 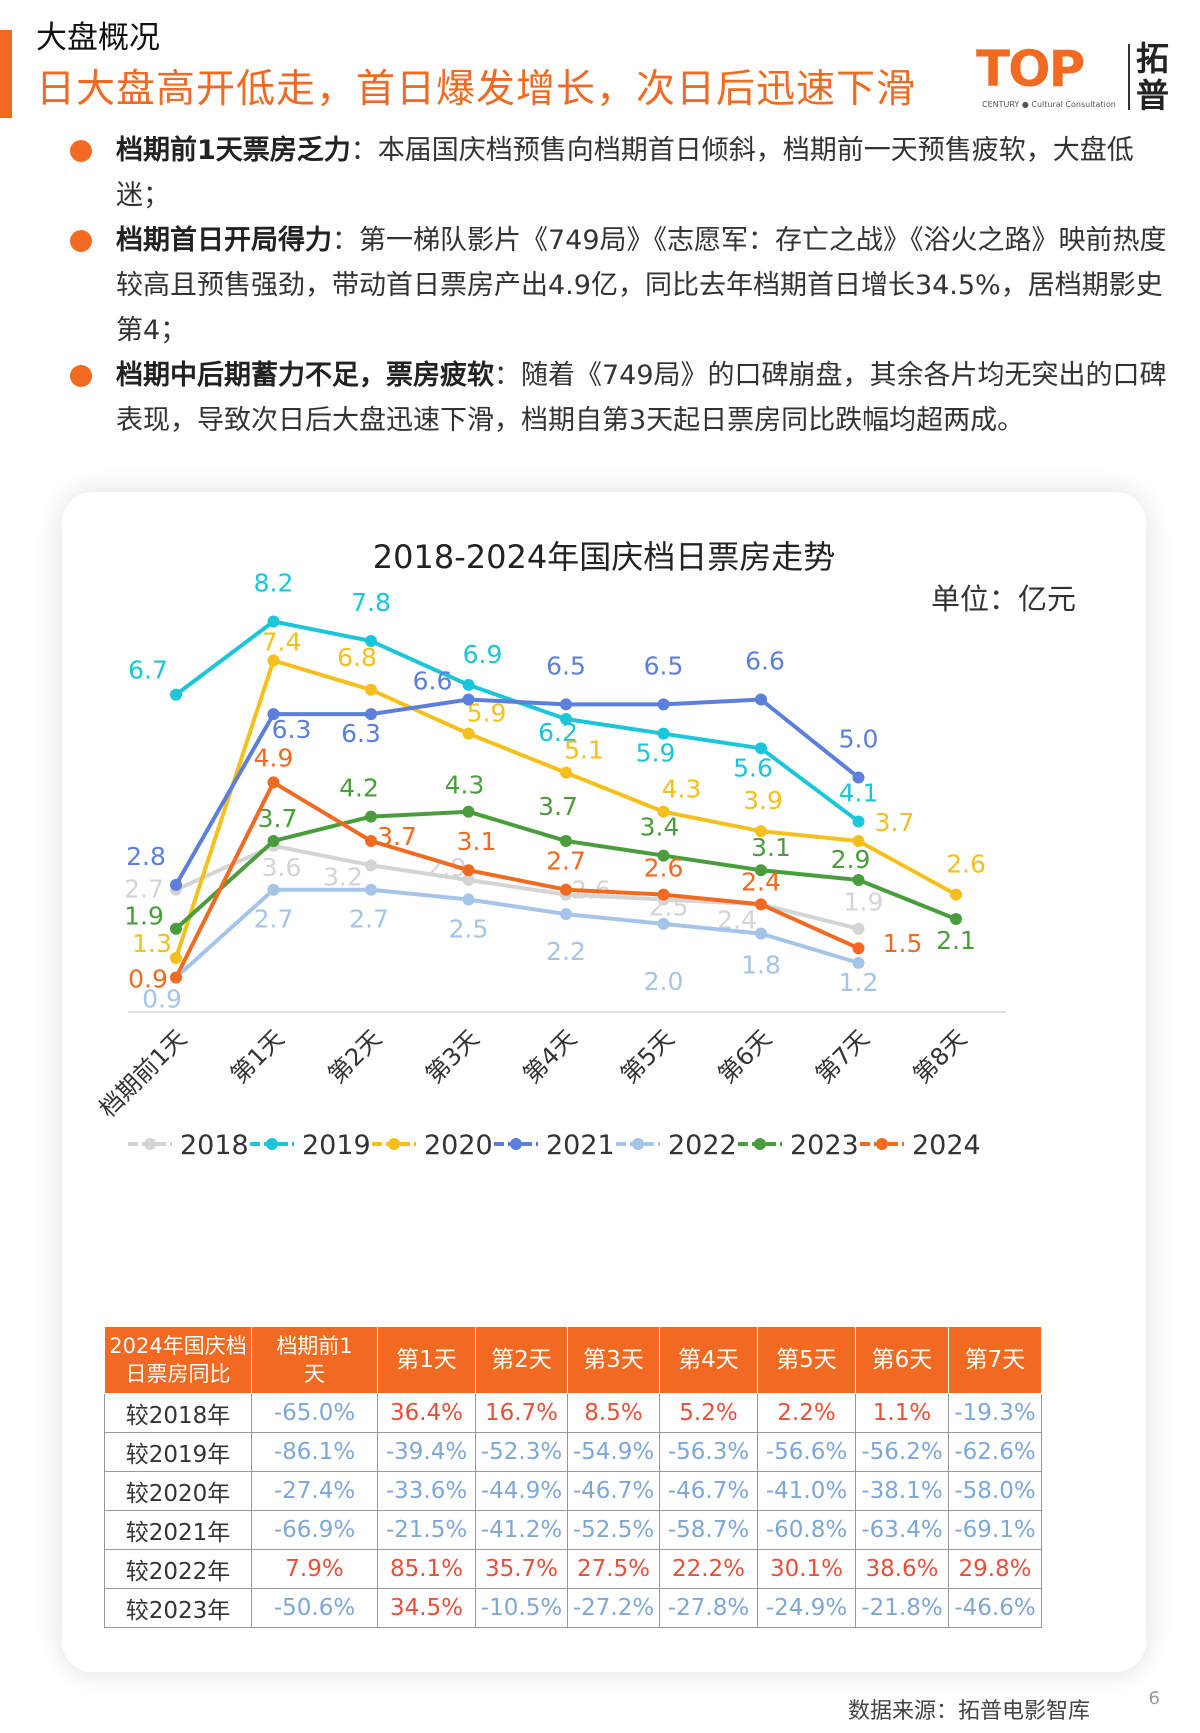 I want to click on table-cell: -46.6%, so click(x=995, y=1608).